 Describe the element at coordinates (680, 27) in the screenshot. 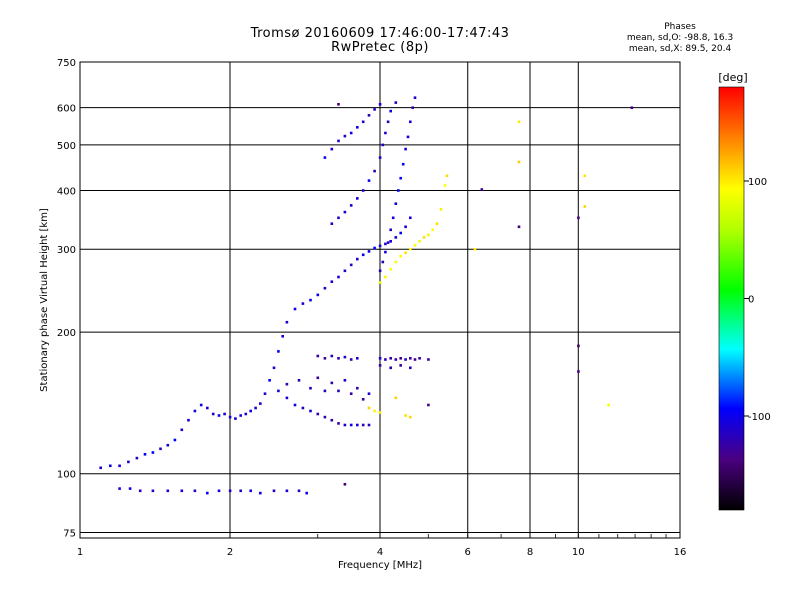

I see `phase-header: Phases` at that location.